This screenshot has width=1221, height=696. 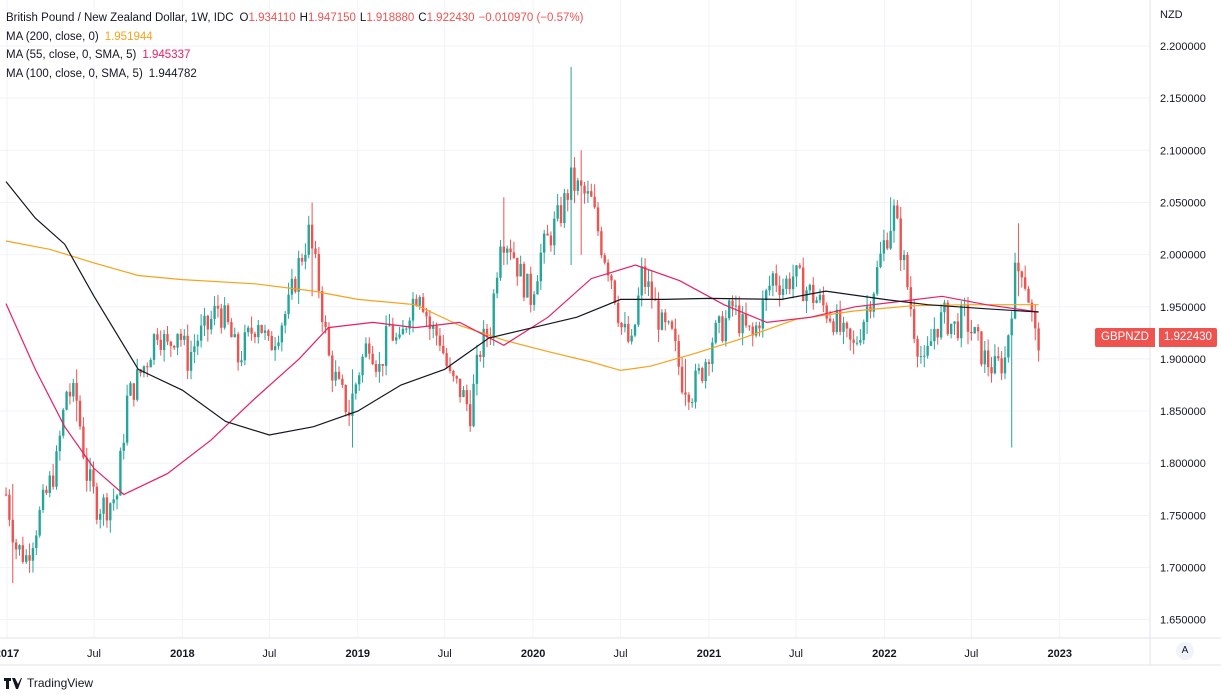 What do you see at coordinates (294, 37) in the screenshot?
I see `indicator-ma200: MA (200, close, 0) 1.951944` at bounding box center [294, 37].